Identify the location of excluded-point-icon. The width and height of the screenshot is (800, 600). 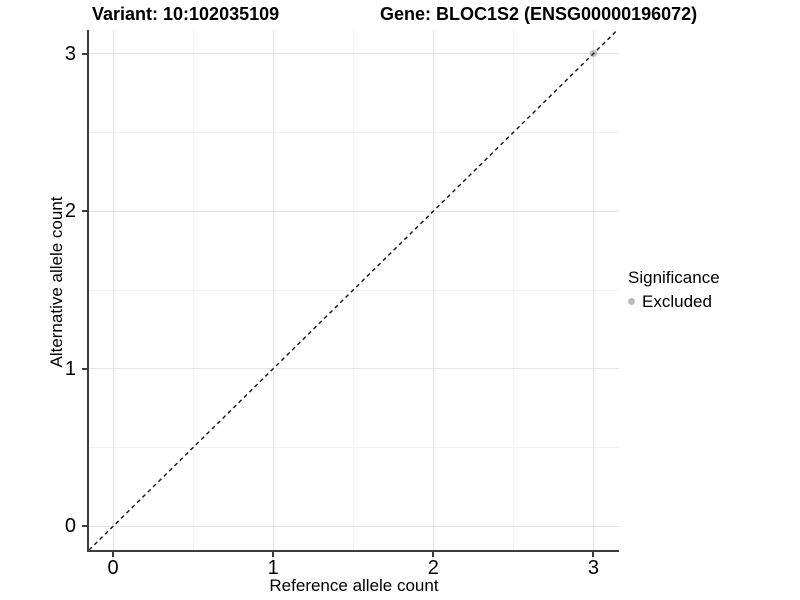
(631, 301).